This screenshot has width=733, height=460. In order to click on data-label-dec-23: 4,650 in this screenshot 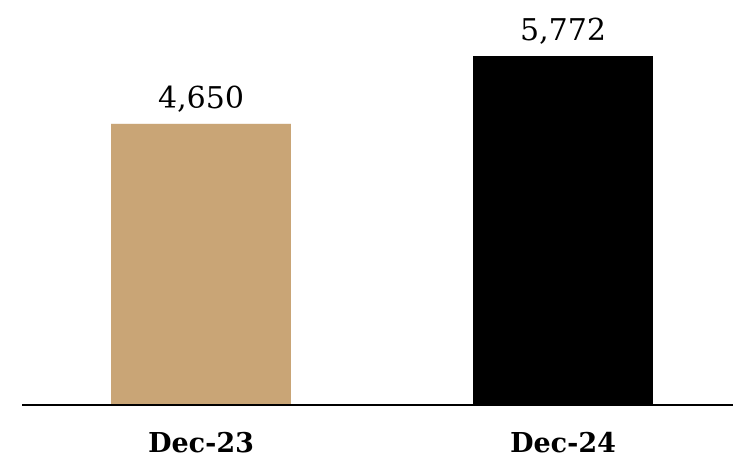, I will do `click(201, 98)`.